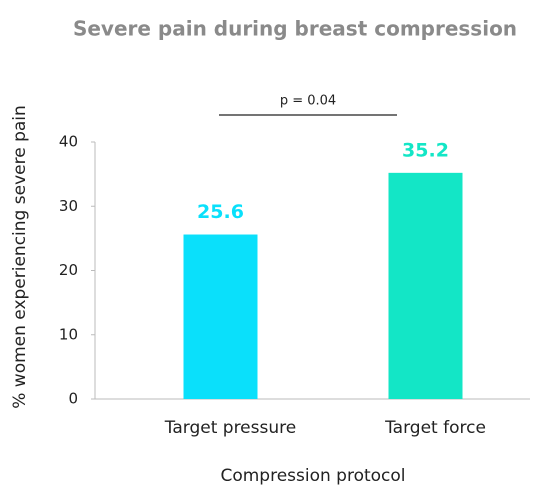 The image size is (550, 486). I want to click on chart-title: Severe pain during breast compression, so click(295, 29).